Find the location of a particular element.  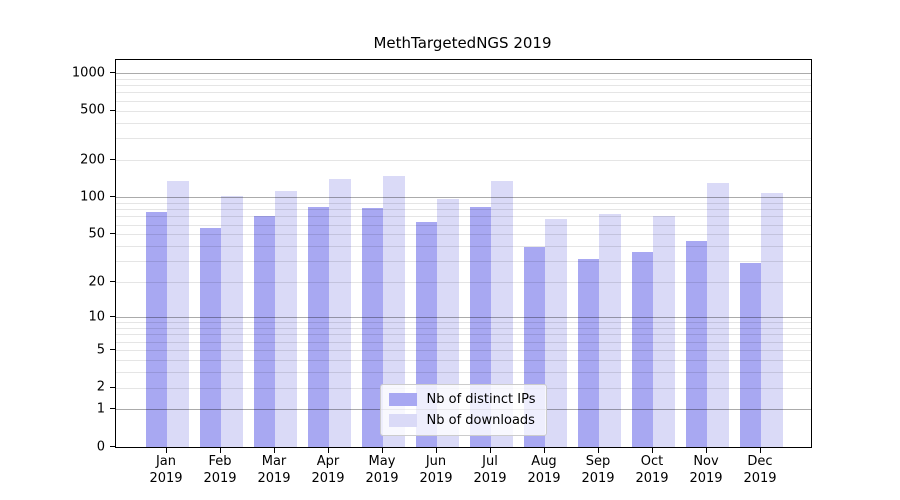

bar-distinct-ips-dec is located at coordinates (750, 354).